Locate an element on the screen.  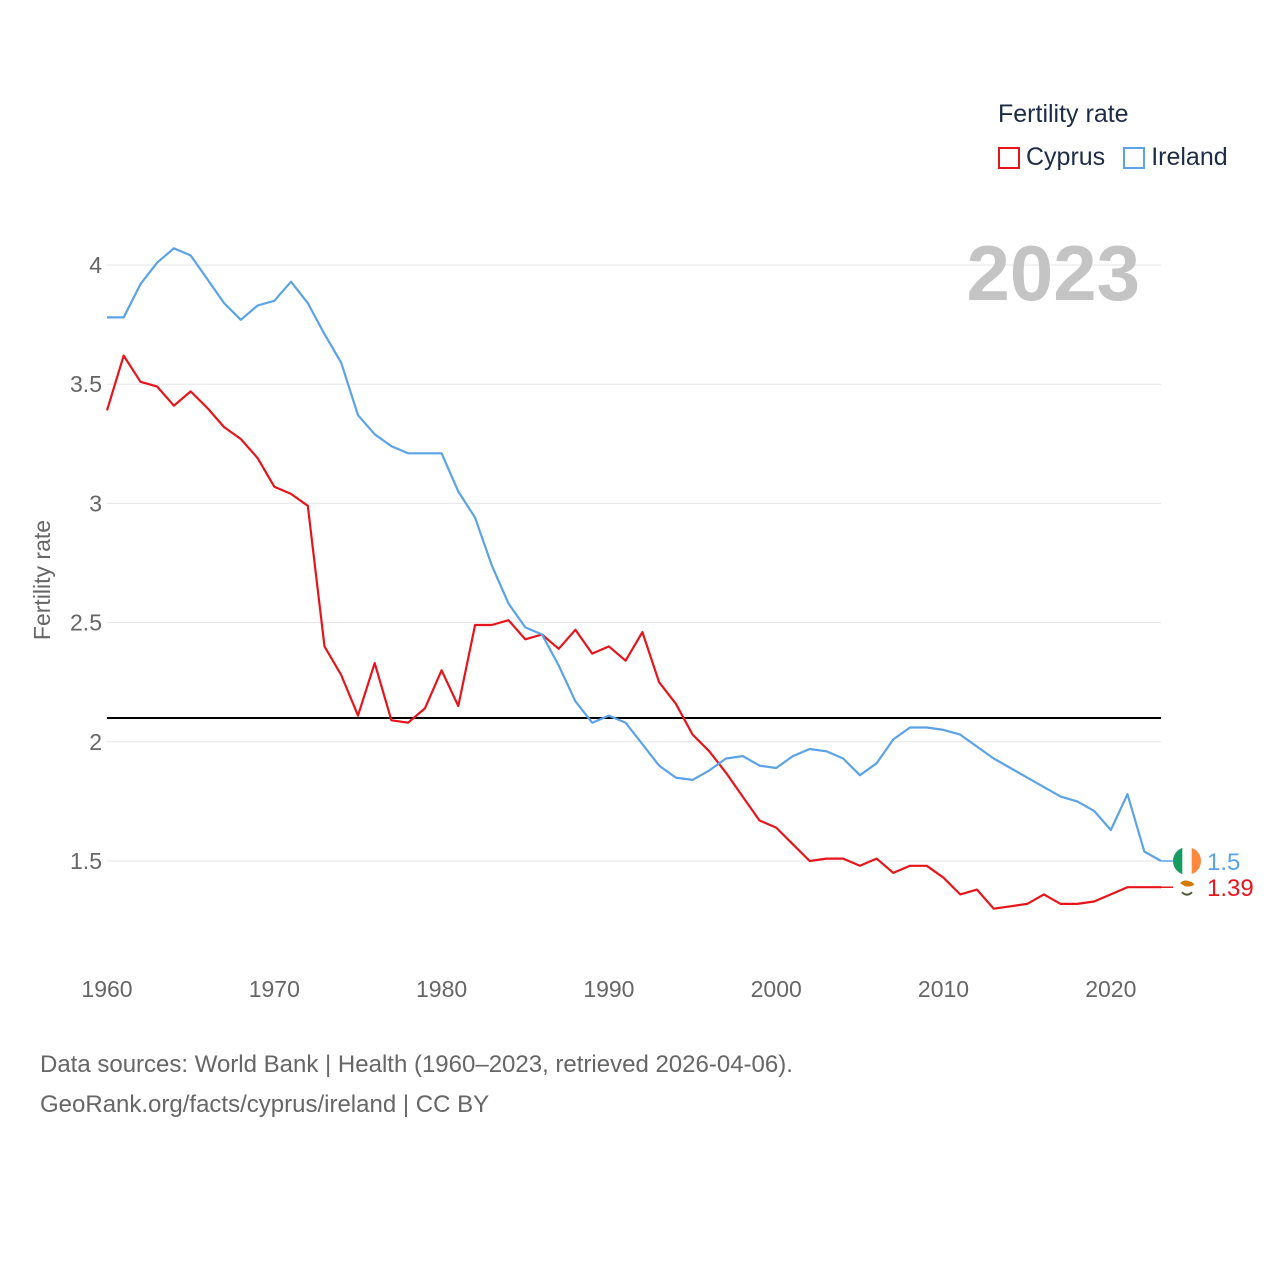
cyprus-flag-icon is located at coordinates (1181, 887).